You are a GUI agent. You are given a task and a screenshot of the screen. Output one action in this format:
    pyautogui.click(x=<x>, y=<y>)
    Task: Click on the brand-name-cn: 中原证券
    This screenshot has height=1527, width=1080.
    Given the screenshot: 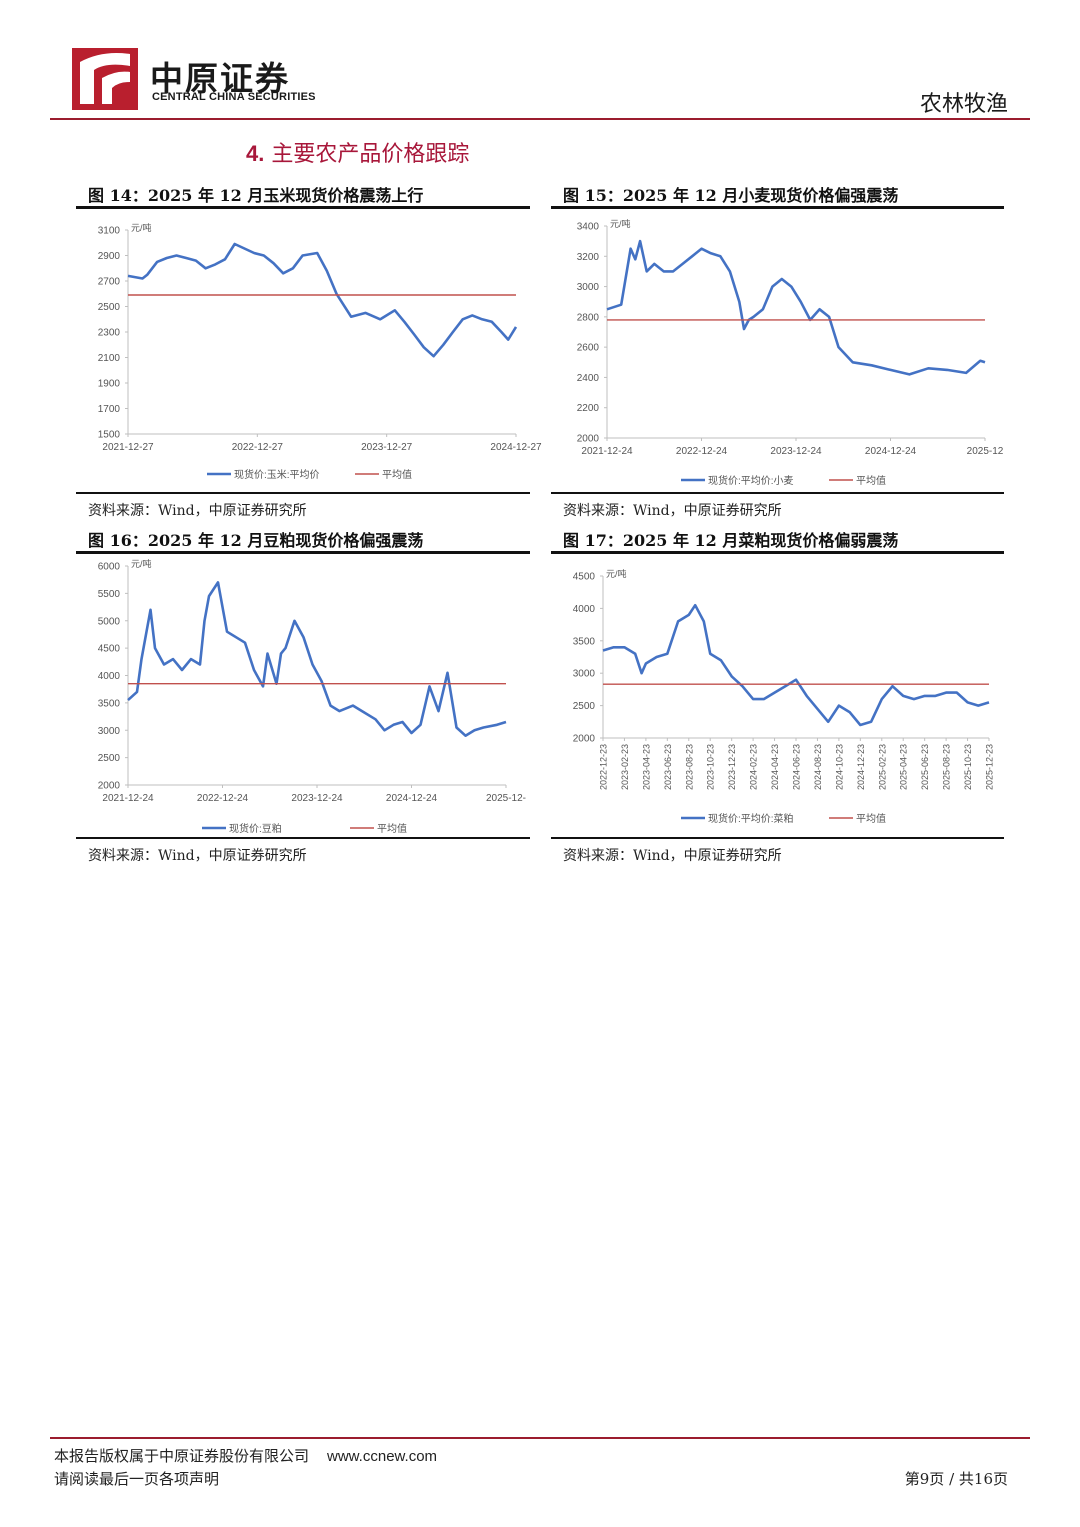 What is the action you would take?
    pyautogui.click(x=220, y=78)
    